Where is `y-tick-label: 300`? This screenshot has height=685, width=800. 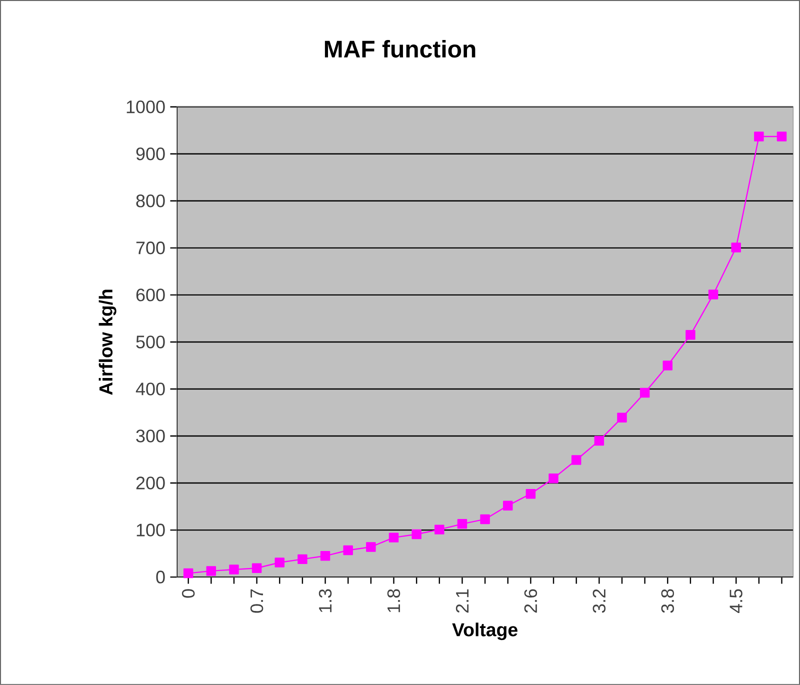
y-tick-label: 300 is located at coordinates (150, 436).